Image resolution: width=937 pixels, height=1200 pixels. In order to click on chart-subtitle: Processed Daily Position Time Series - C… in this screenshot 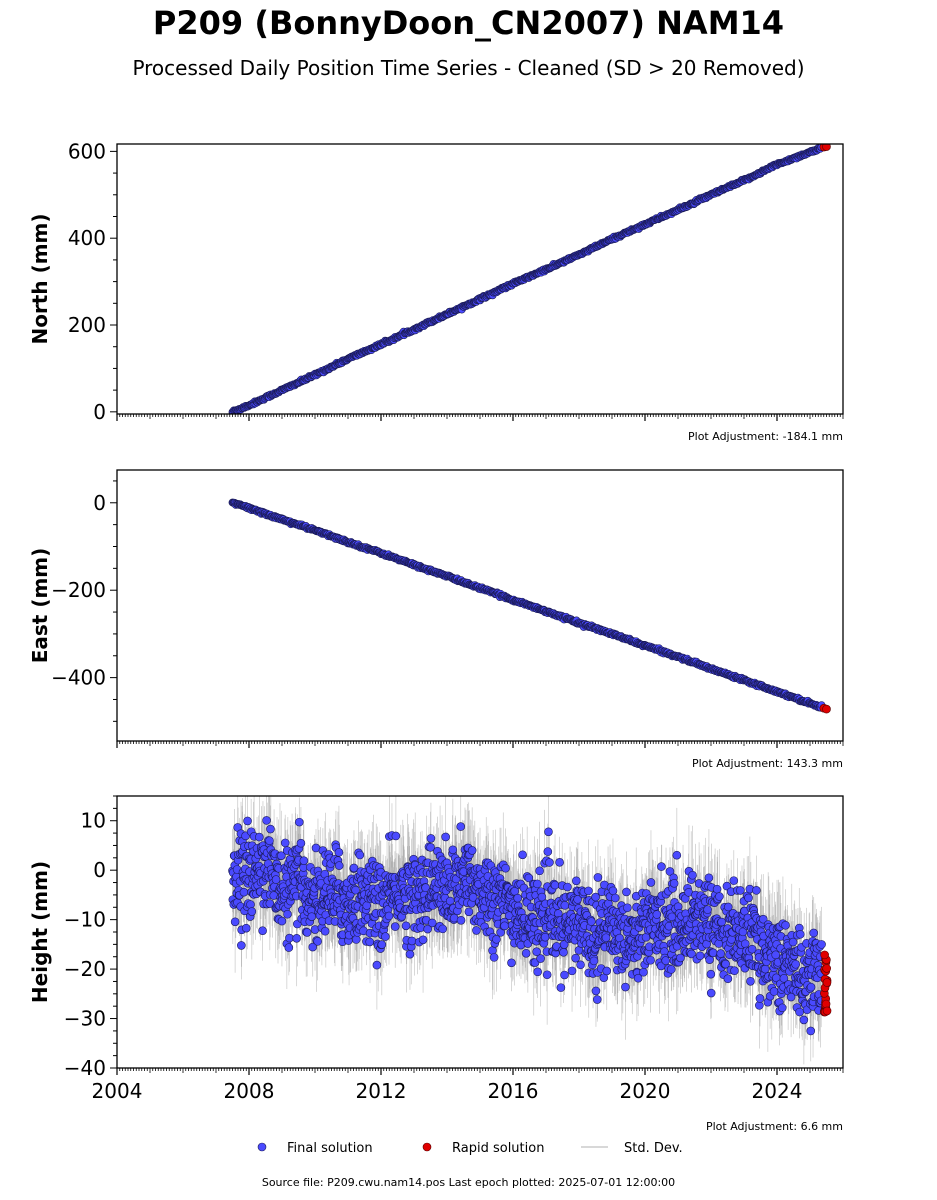, I will do `click(468, 68)`.